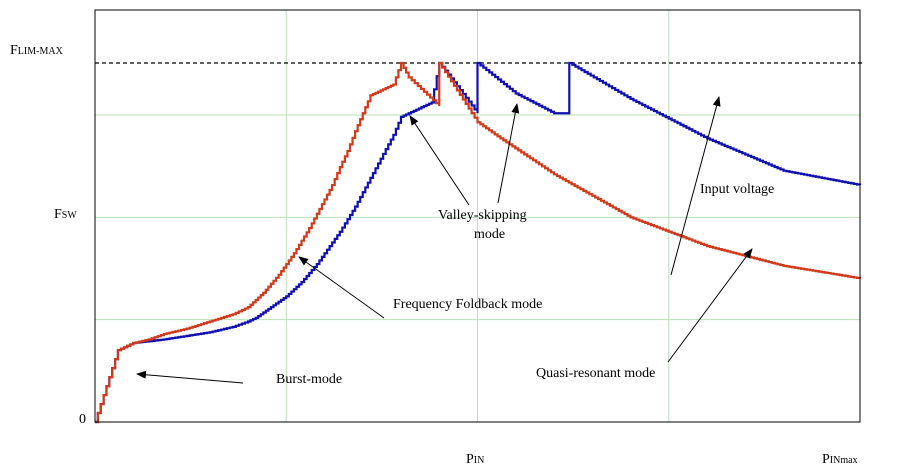  I want to click on arrow-frequency-foldback, so click(341, 287).